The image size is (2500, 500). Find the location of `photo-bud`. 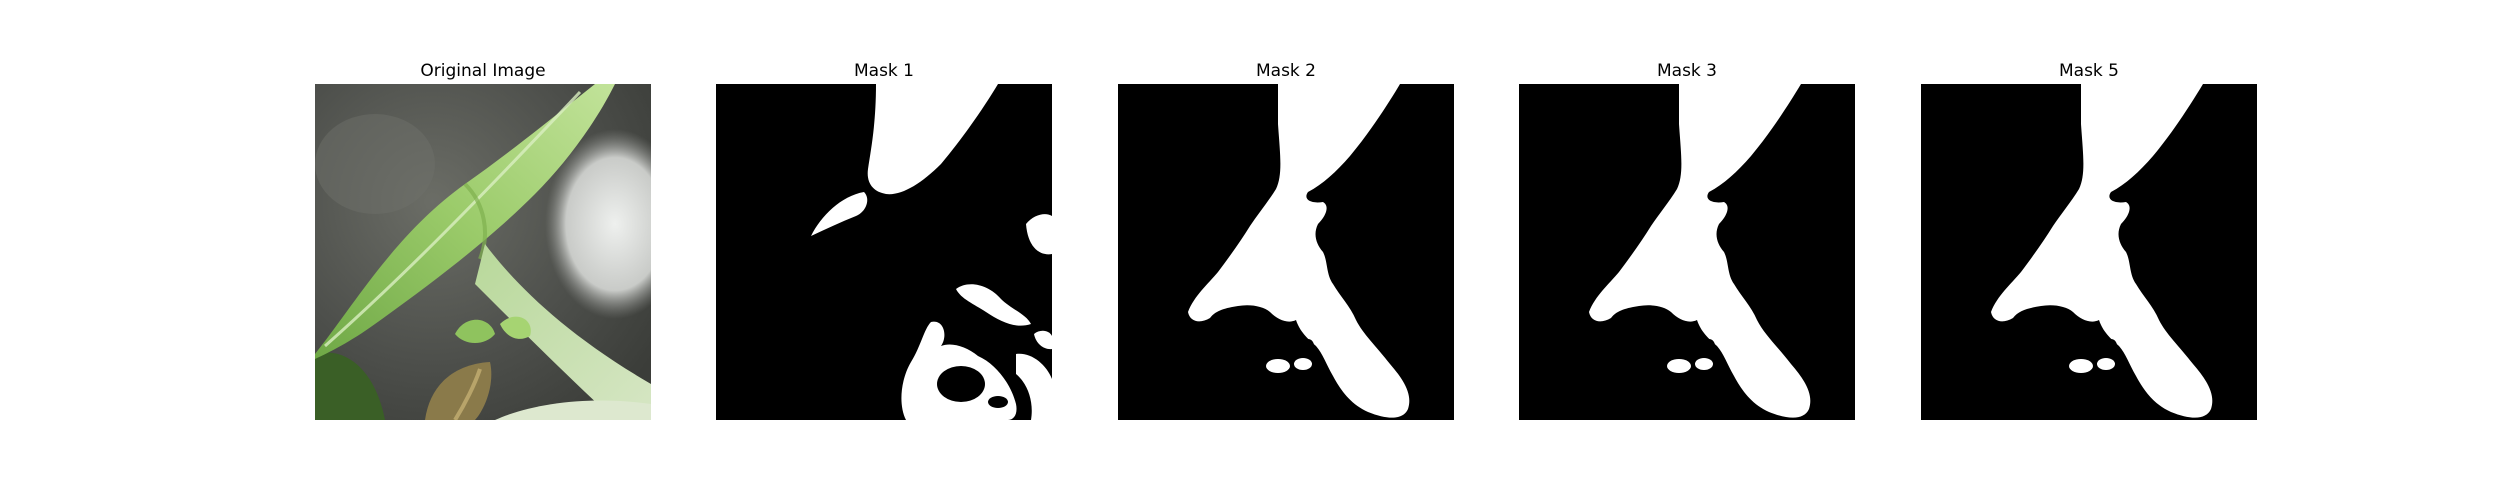

photo-bud is located at coordinates (458, 391).